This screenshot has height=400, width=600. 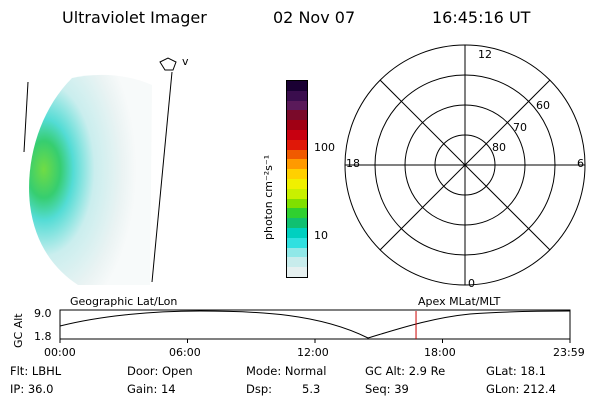 What do you see at coordinates (124, 301) in the screenshot?
I see `timeline-left-label: Geographic Lat/Lon` at bounding box center [124, 301].